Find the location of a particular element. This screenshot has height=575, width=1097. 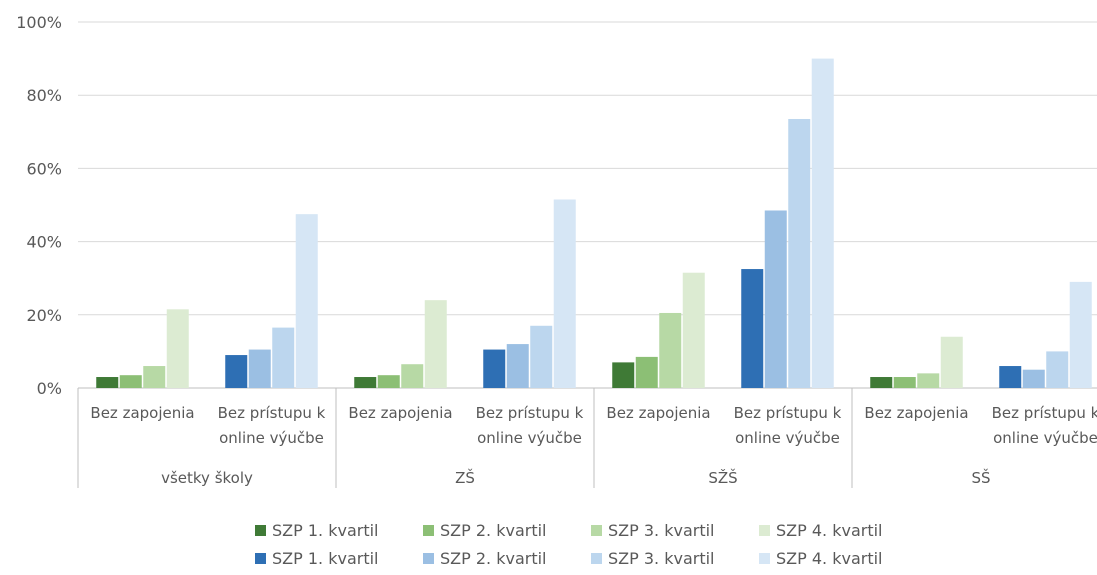

y-tick-label: 80% is located at coordinates (44, 95).